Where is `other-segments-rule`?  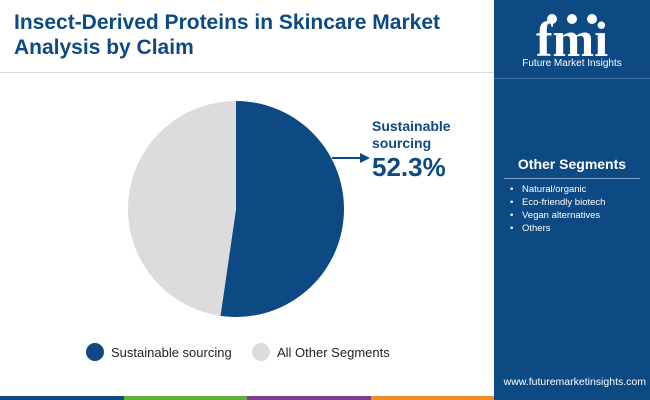 other-segments-rule is located at coordinates (572, 178).